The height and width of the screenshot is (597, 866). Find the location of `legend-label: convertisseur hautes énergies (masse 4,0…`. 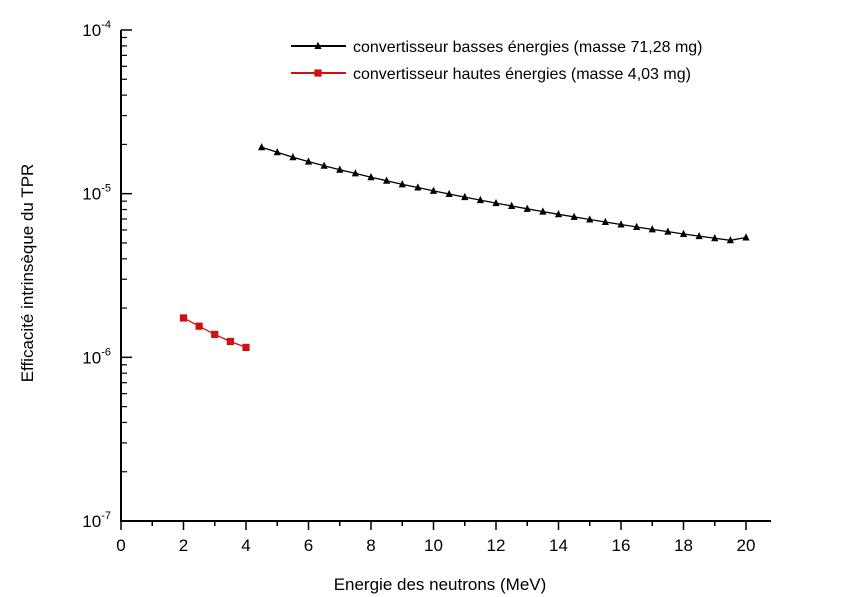

legend-label: convertisseur hautes énergies (masse 4,0… is located at coordinates (522, 74).